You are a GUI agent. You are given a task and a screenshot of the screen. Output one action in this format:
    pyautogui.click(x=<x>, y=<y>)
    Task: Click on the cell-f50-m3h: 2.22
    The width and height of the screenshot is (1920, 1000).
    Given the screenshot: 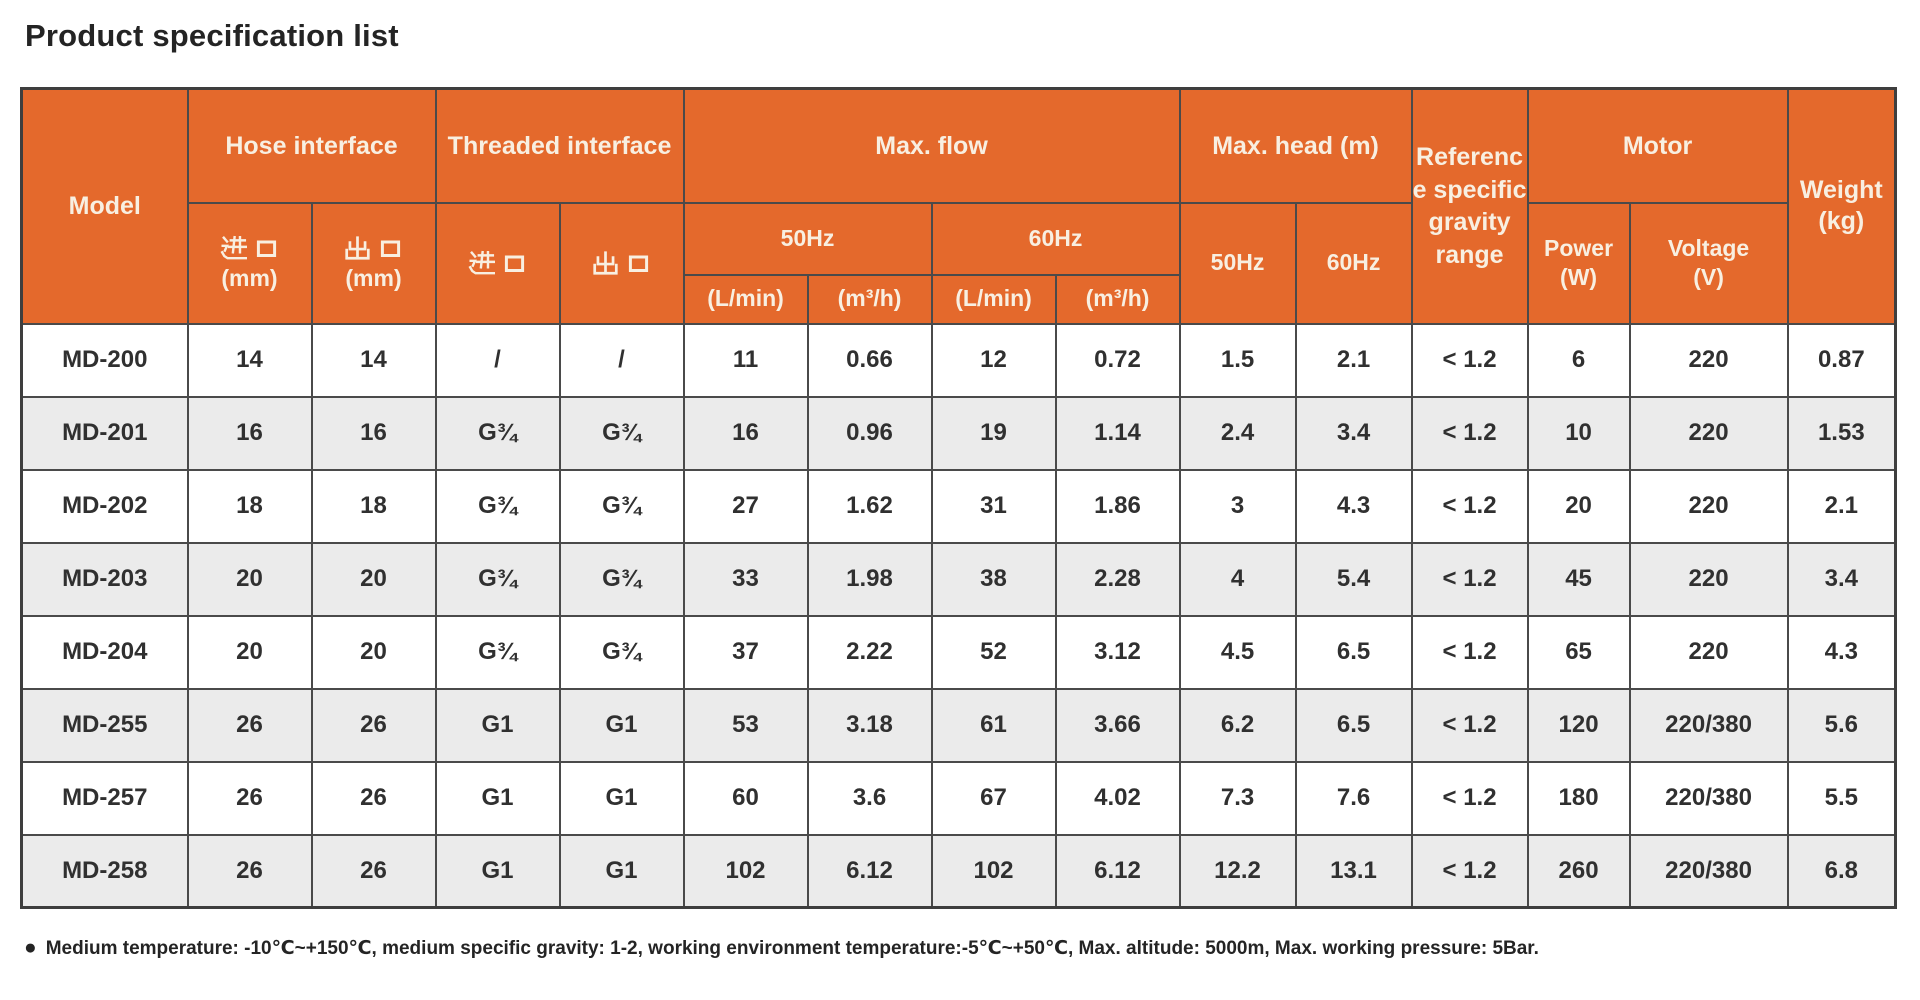 What is the action you would take?
    pyautogui.click(x=869, y=652)
    